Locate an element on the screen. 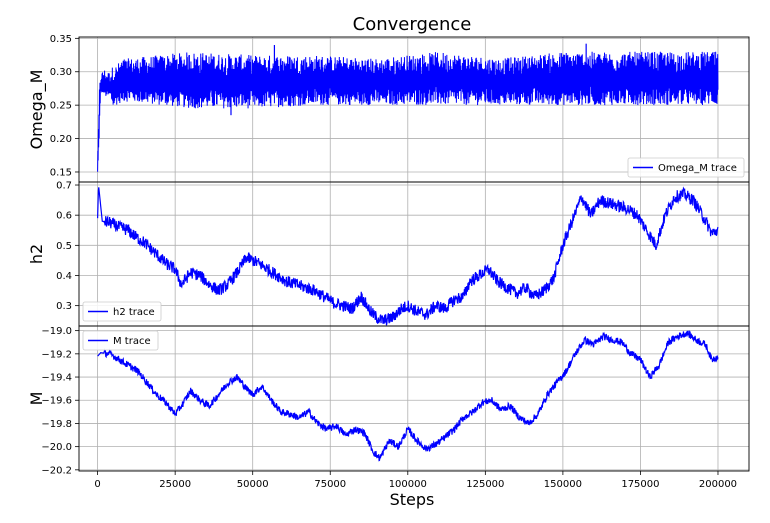 The image size is (770, 523). y-tick-label: −20.0 is located at coordinates (56, 447).